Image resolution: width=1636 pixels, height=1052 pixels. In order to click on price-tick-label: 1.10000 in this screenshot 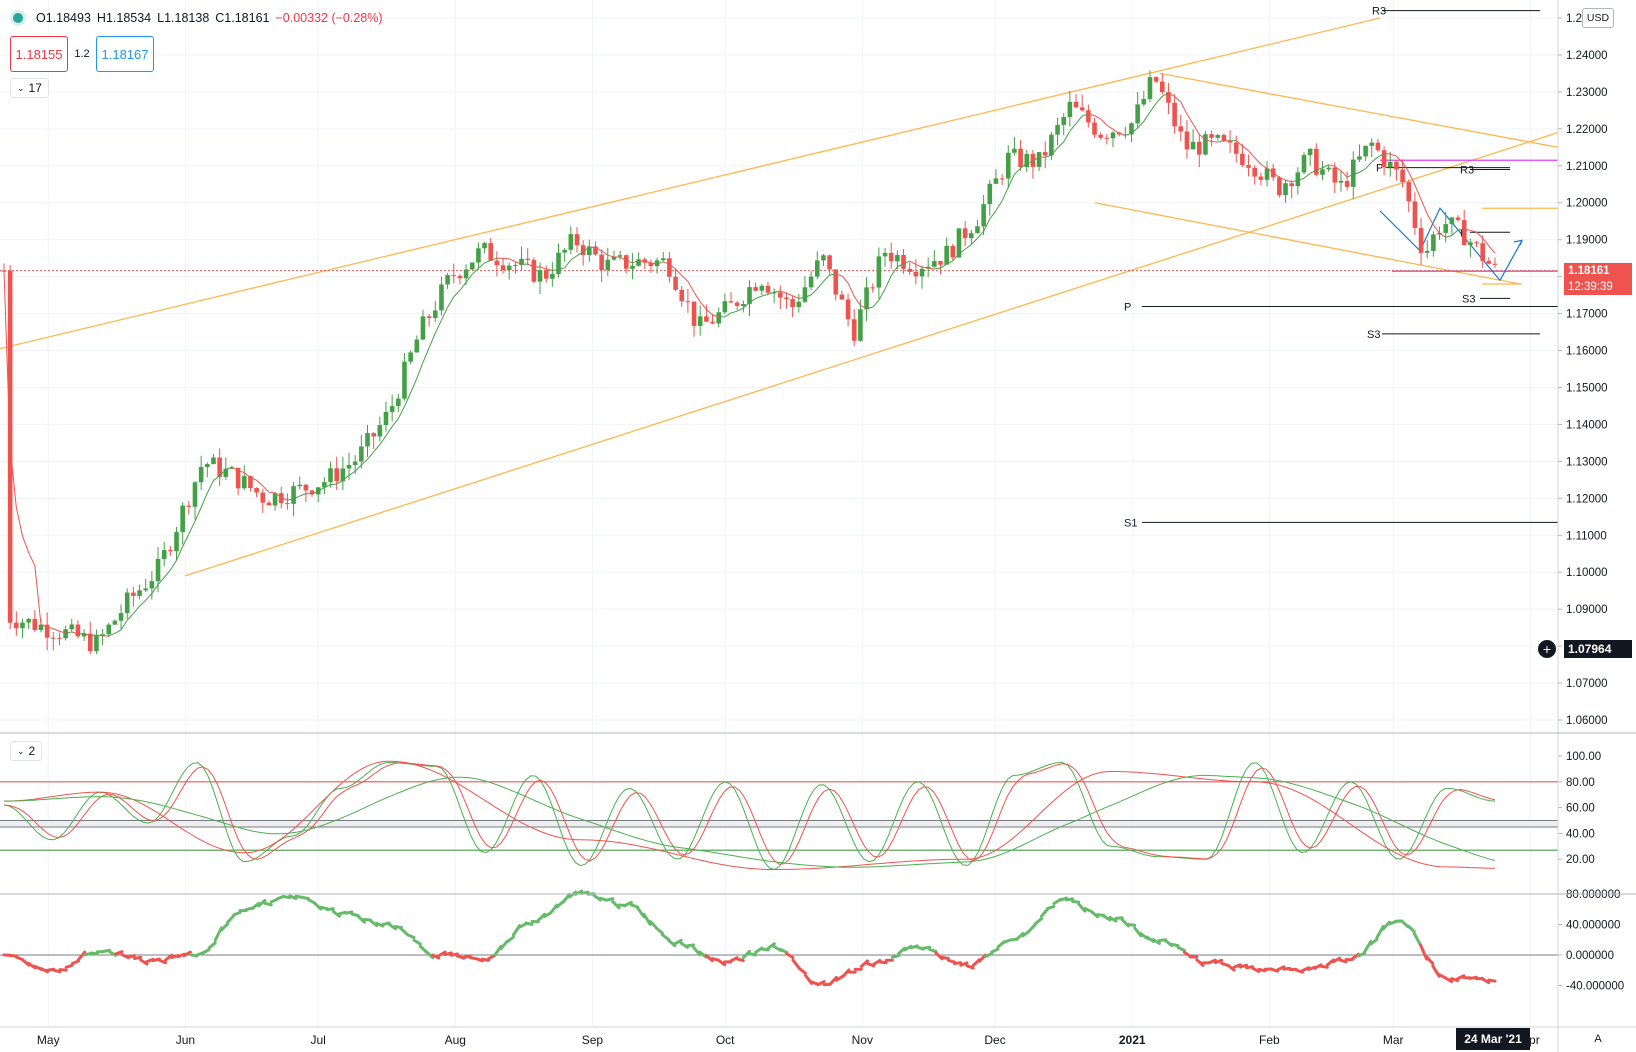, I will do `click(1587, 573)`.